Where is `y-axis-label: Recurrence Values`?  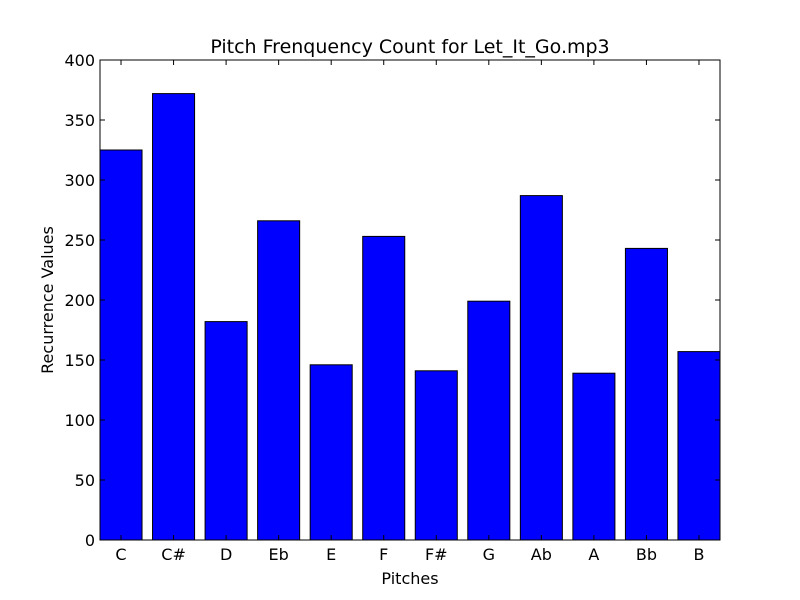 y-axis-label: Recurrence Values is located at coordinates (47, 300).